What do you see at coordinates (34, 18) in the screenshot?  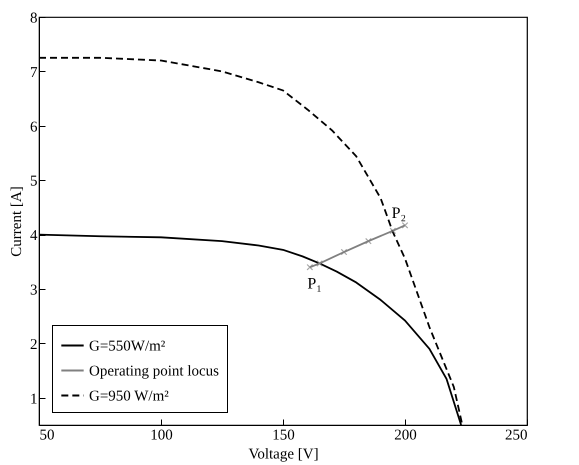 I see `y-tick-label: 8` at bounding box center [34, 18].